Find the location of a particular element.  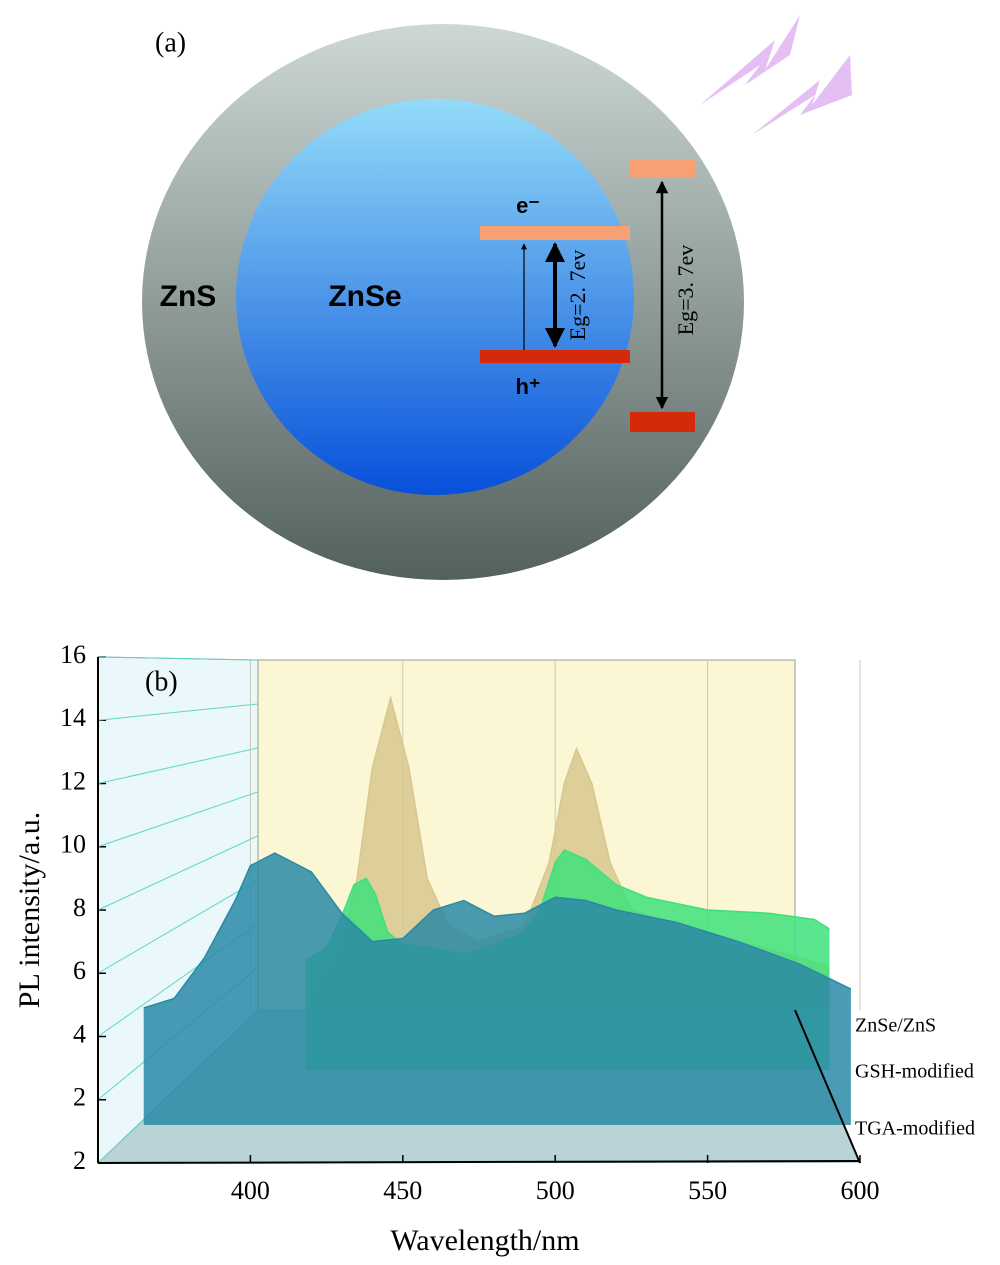

shell-label: ZnS is located at coordinates (188, 296).